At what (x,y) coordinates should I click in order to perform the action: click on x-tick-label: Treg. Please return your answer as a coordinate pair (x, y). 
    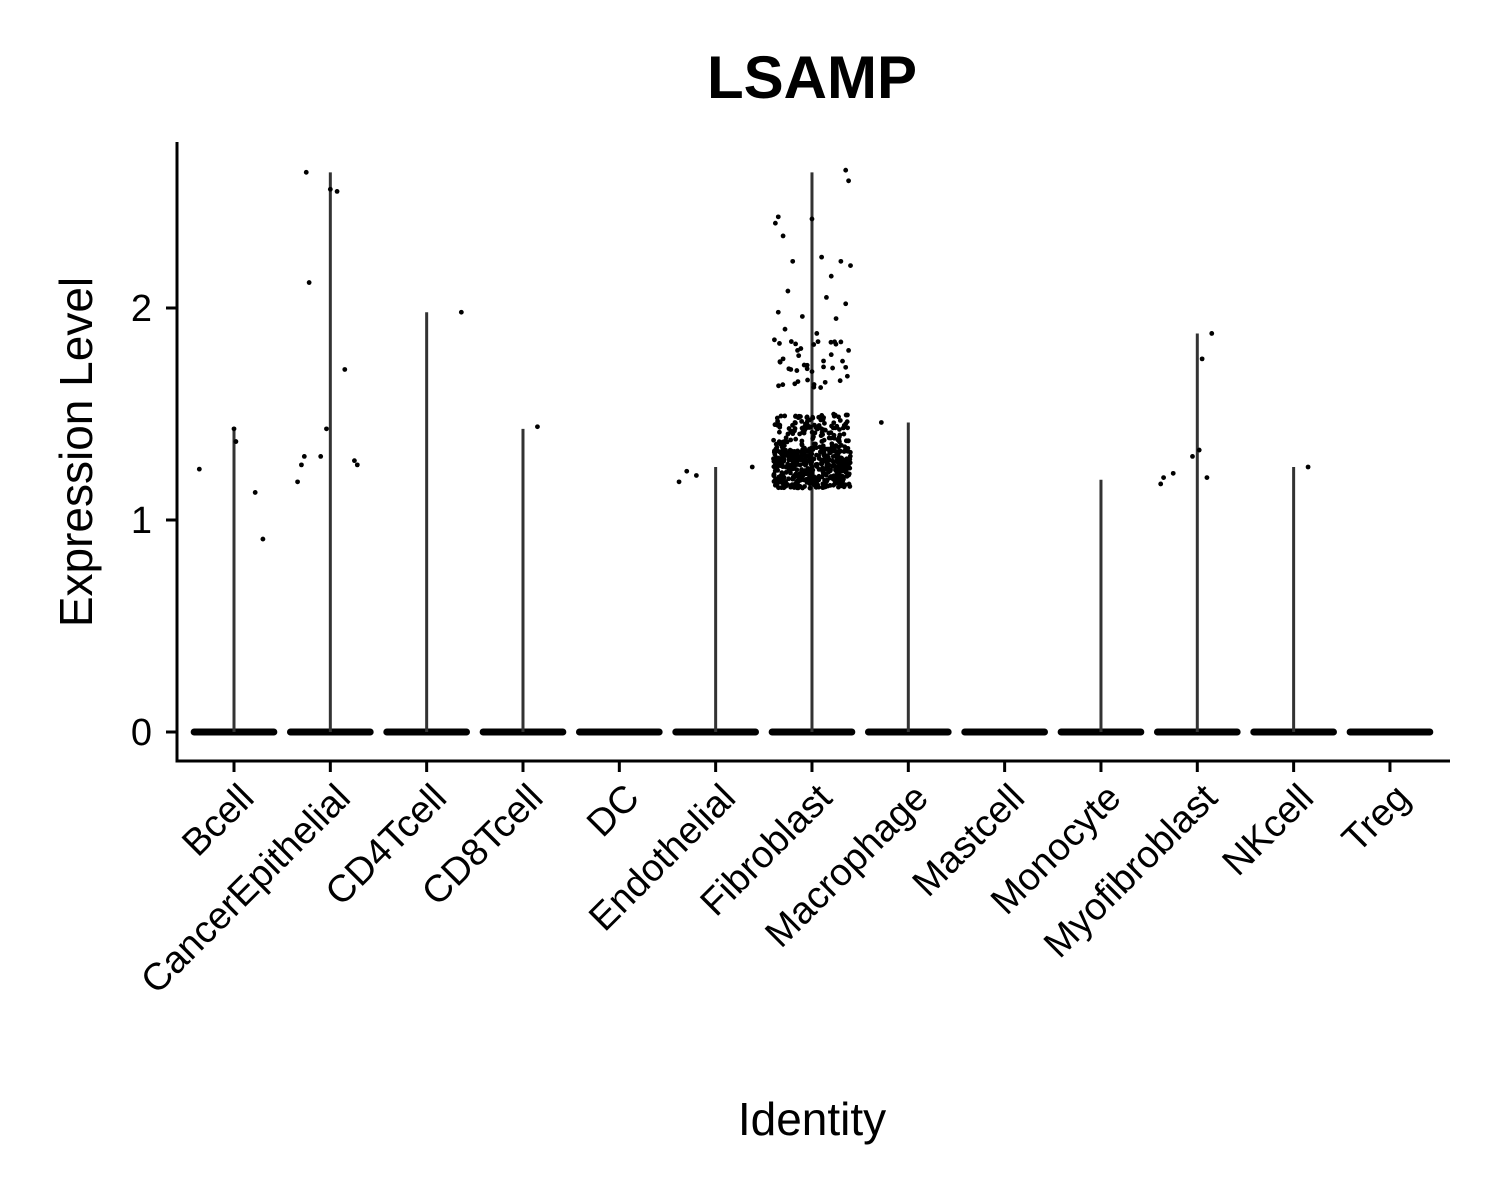
    Looking at the image, I should click on (1376, 819).